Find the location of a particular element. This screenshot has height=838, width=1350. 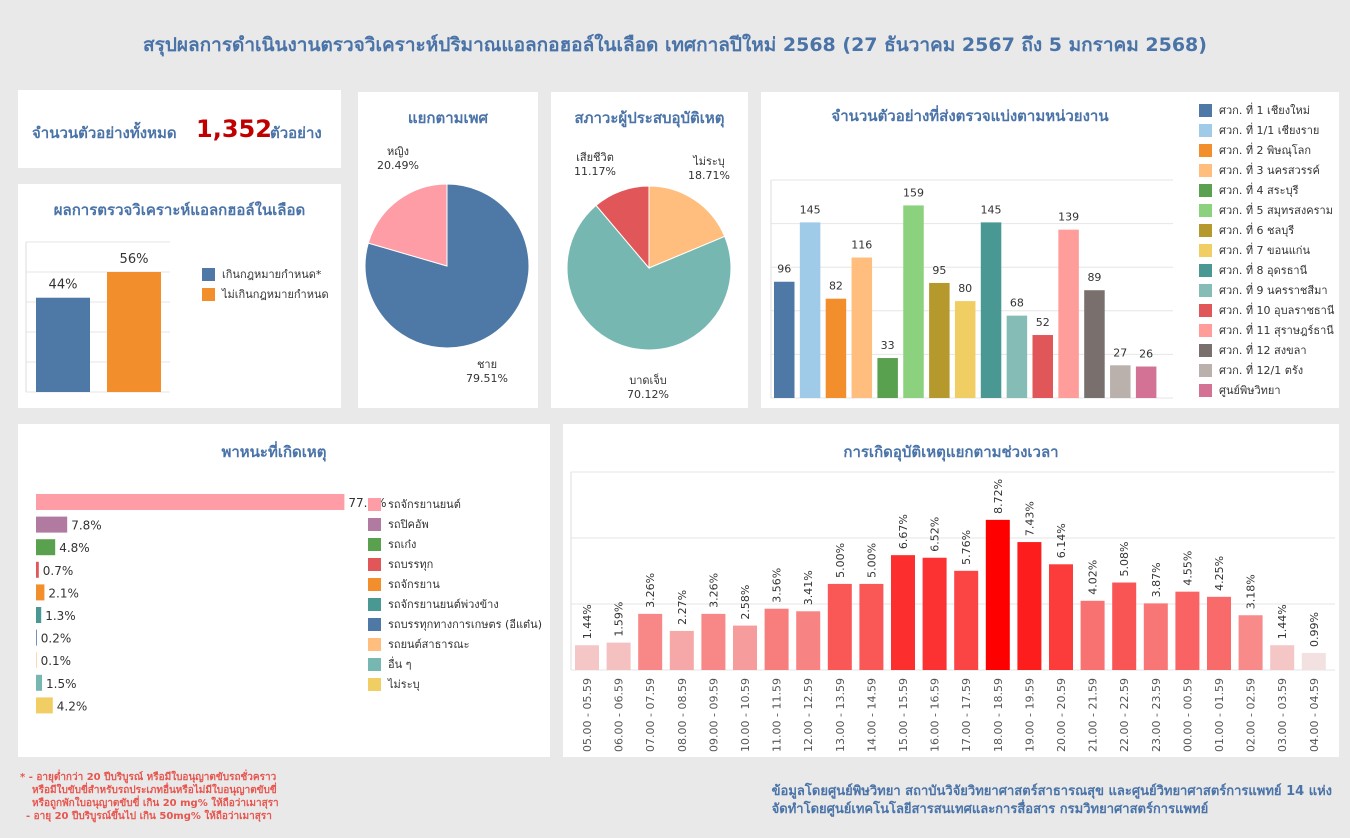

units-legend-item: ศวก. ที่ 9 นครราชสีมา is located at coordinates (1266, 290).